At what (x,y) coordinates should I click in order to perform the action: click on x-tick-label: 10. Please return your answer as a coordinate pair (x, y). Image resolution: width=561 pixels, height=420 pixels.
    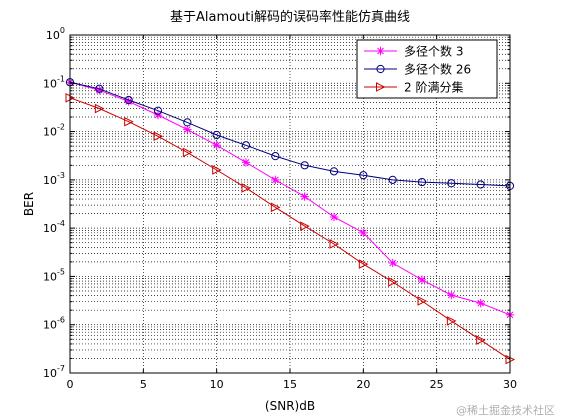
    Looking at the image, I should click on (217, 384).